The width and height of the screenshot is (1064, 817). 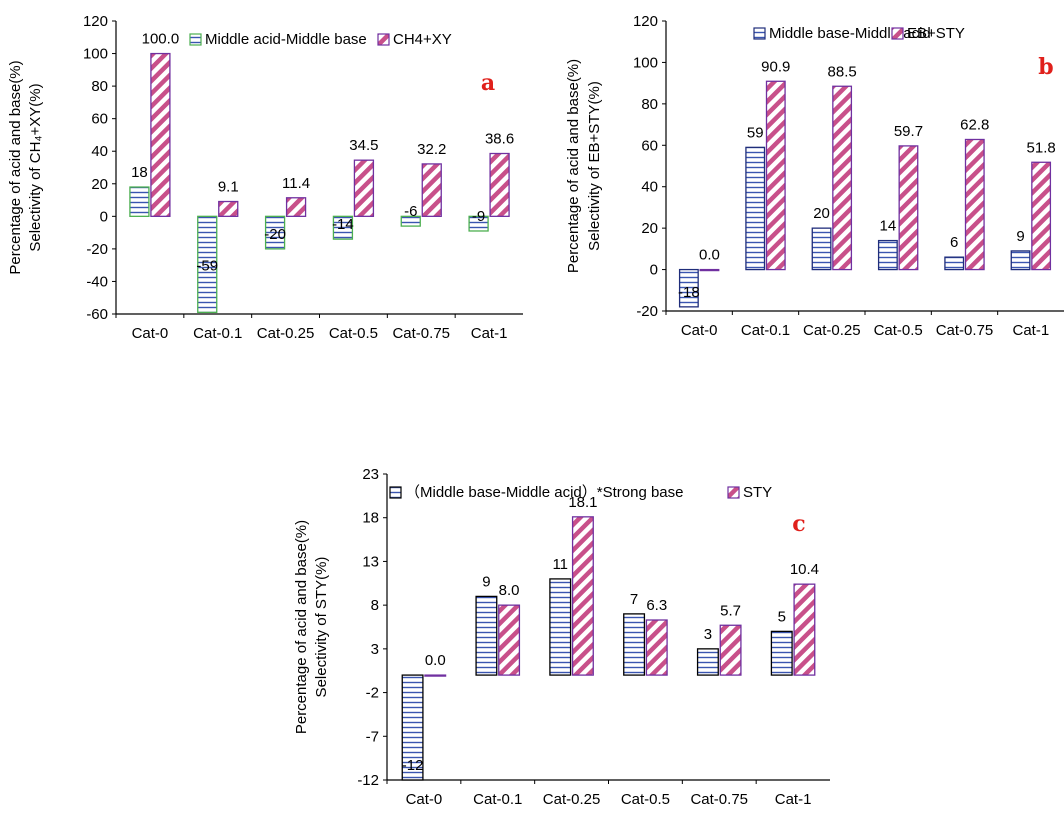 What do you see at coordinates (228, 187) in the screenshot?
I see `data-label: 9.1` at bounding box center [228, 187].